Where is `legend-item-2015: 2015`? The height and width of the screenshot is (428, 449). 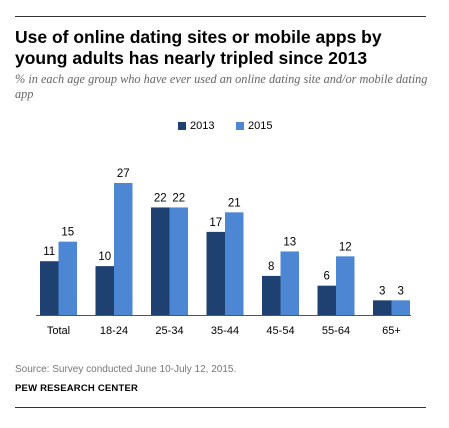 legend-item-2015: 2015 is located at coordinates (254, 126).